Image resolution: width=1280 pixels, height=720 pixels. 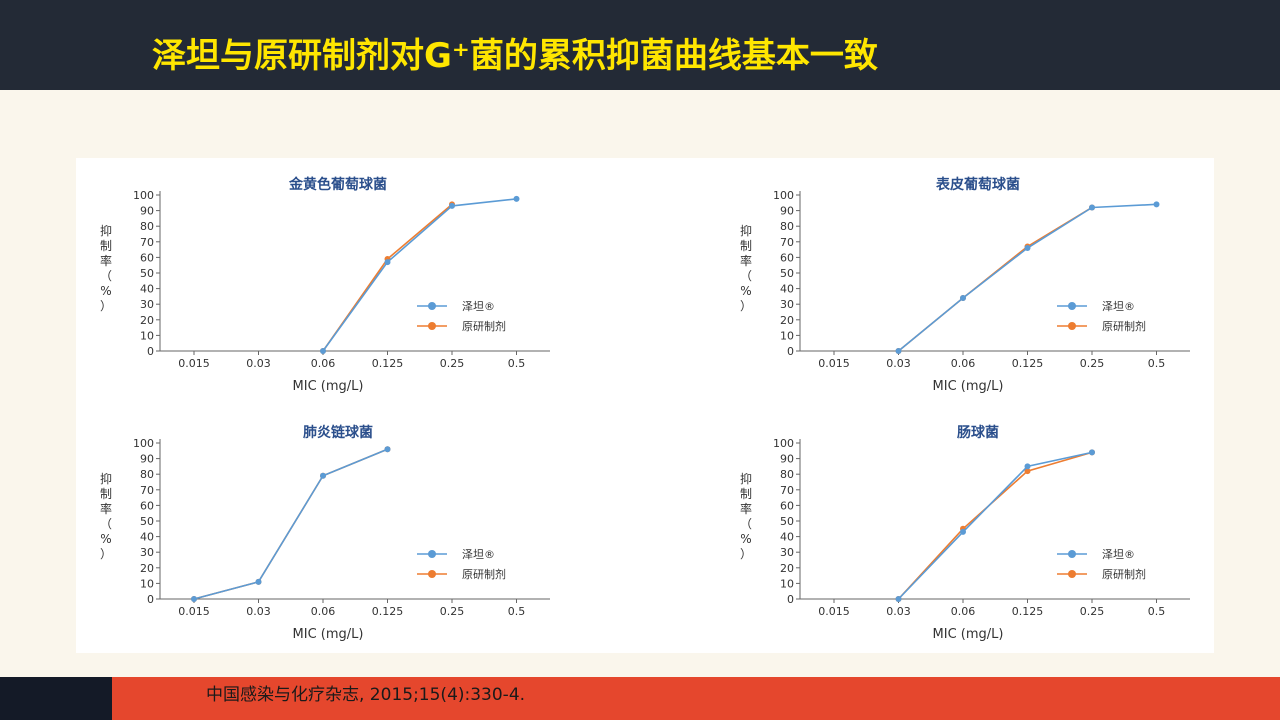 I want to click on x-tick-label: 0.25, so click(x=452, y=611).